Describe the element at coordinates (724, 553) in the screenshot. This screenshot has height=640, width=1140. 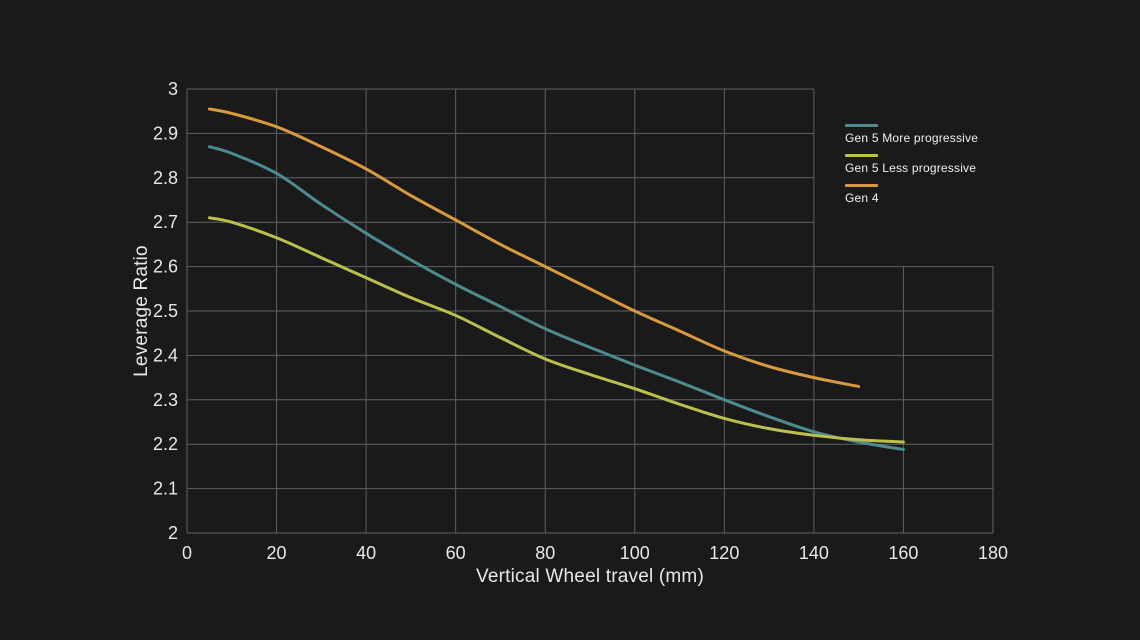
I see `x-tick-label: 120` at that location.